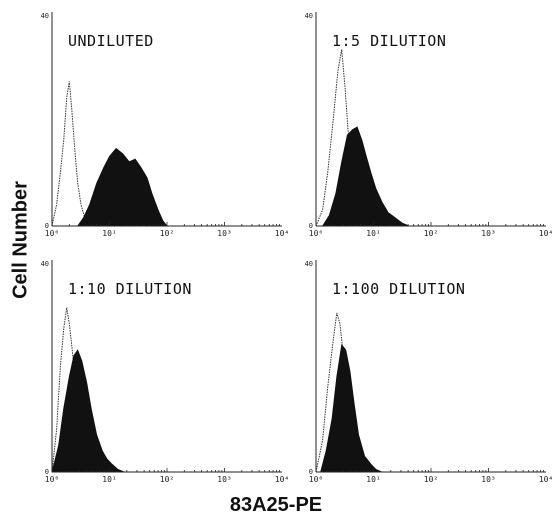  What do you see at coordinates (389, 41) in the screenshot?
I see `panel-title-2: 1:5 DILUTION` at bounding box center [389, 41].